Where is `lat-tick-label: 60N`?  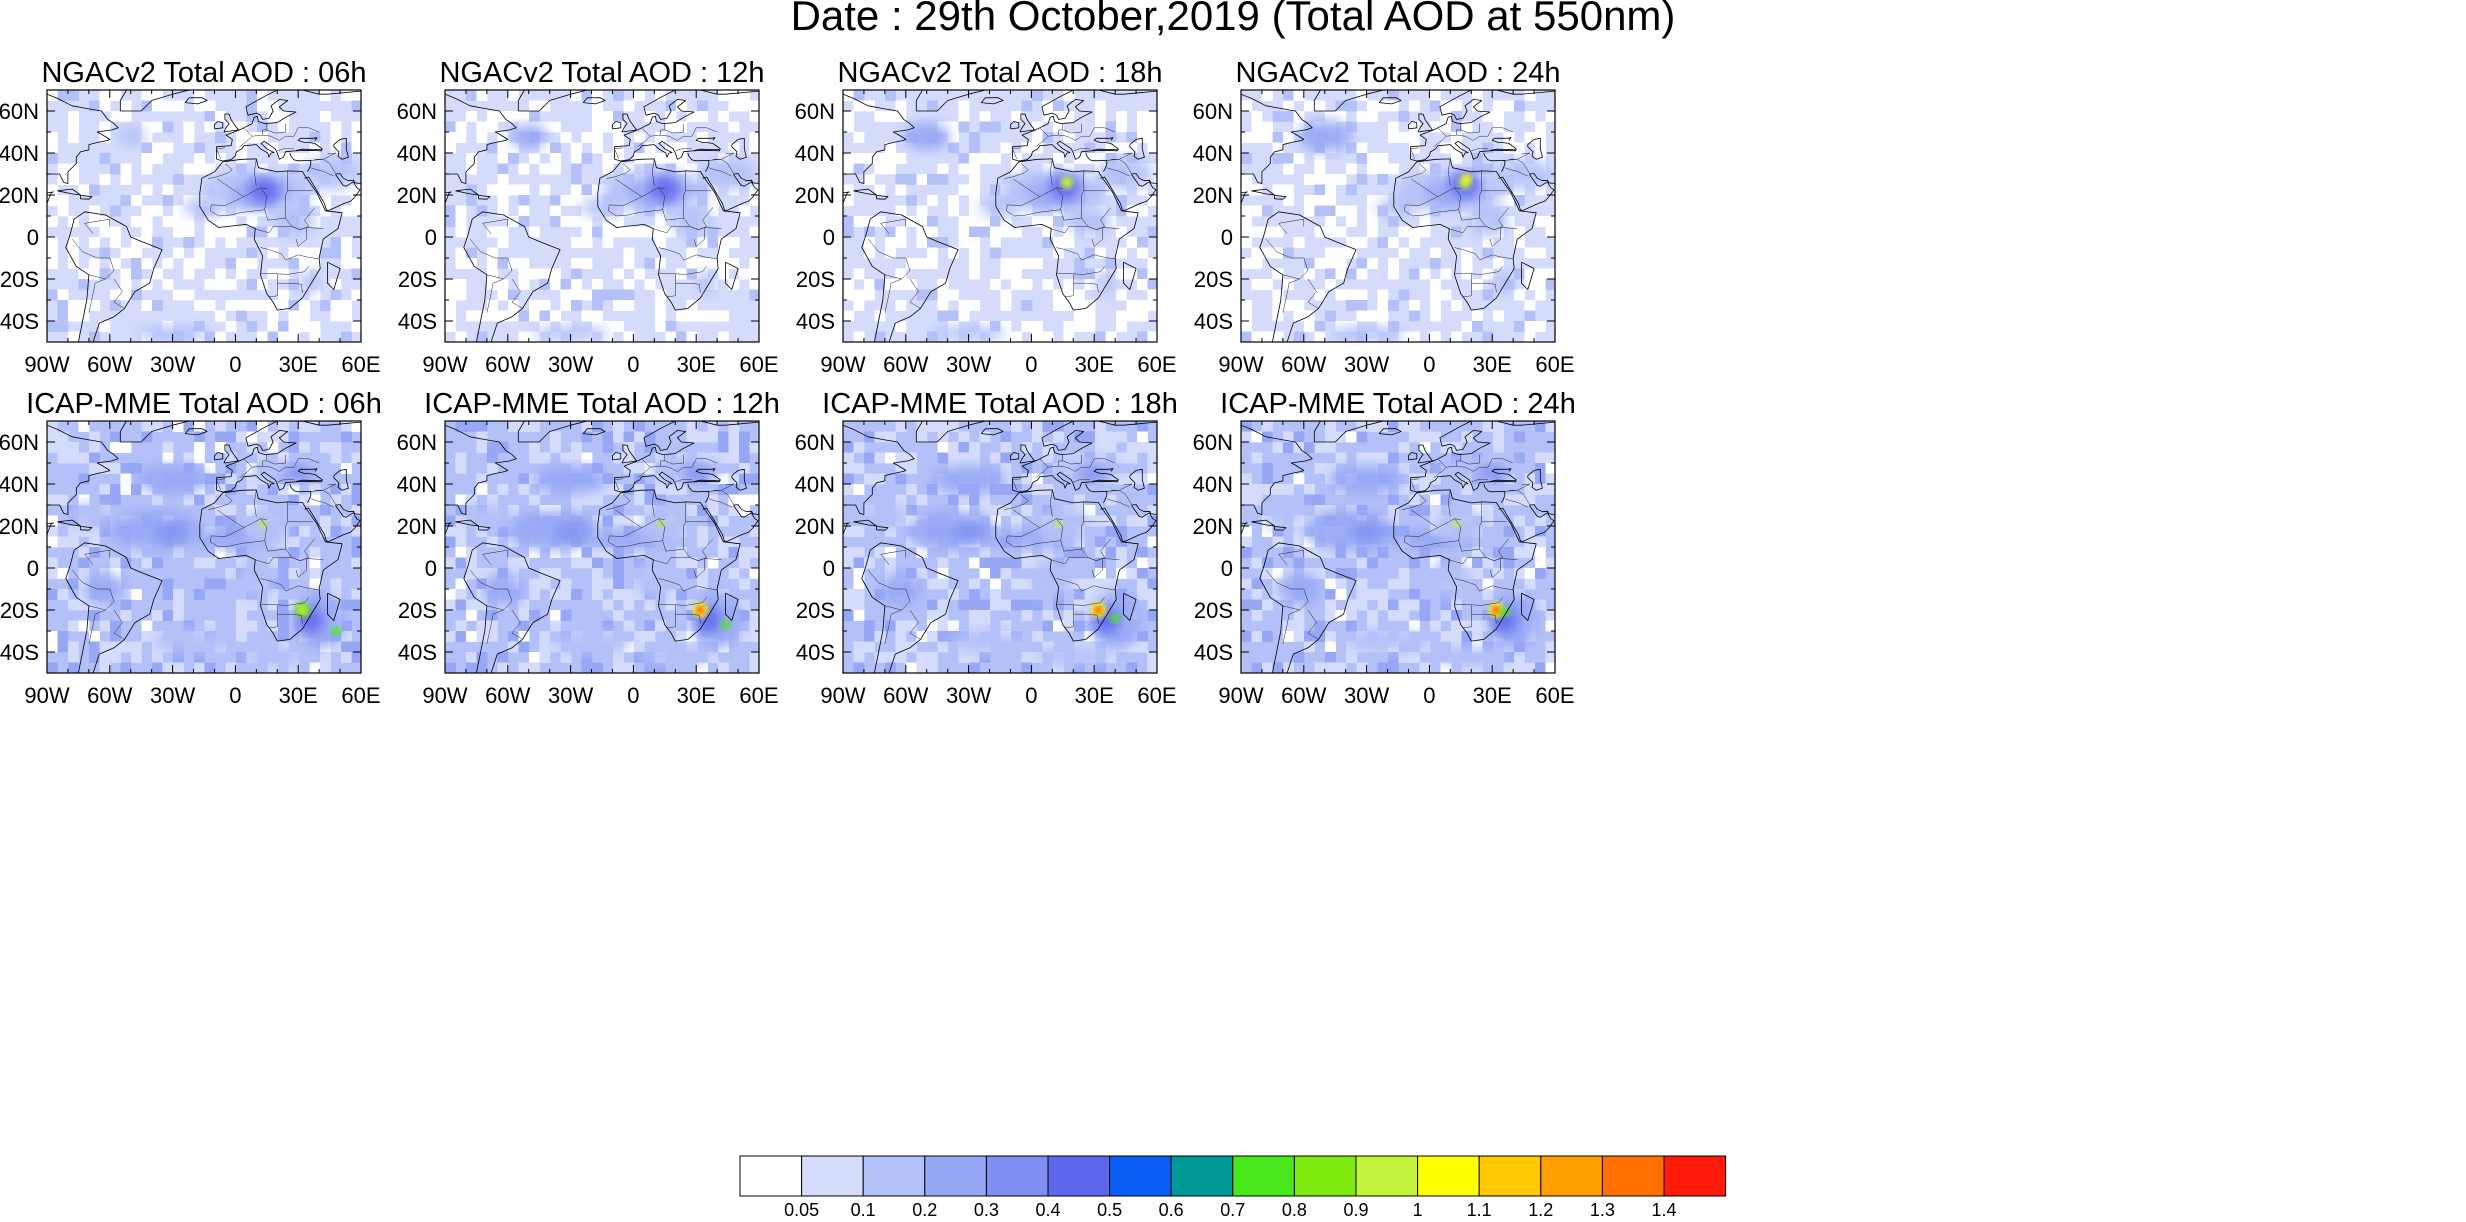 lat-tick-label: 60N is located at coordinates (1213, 111).